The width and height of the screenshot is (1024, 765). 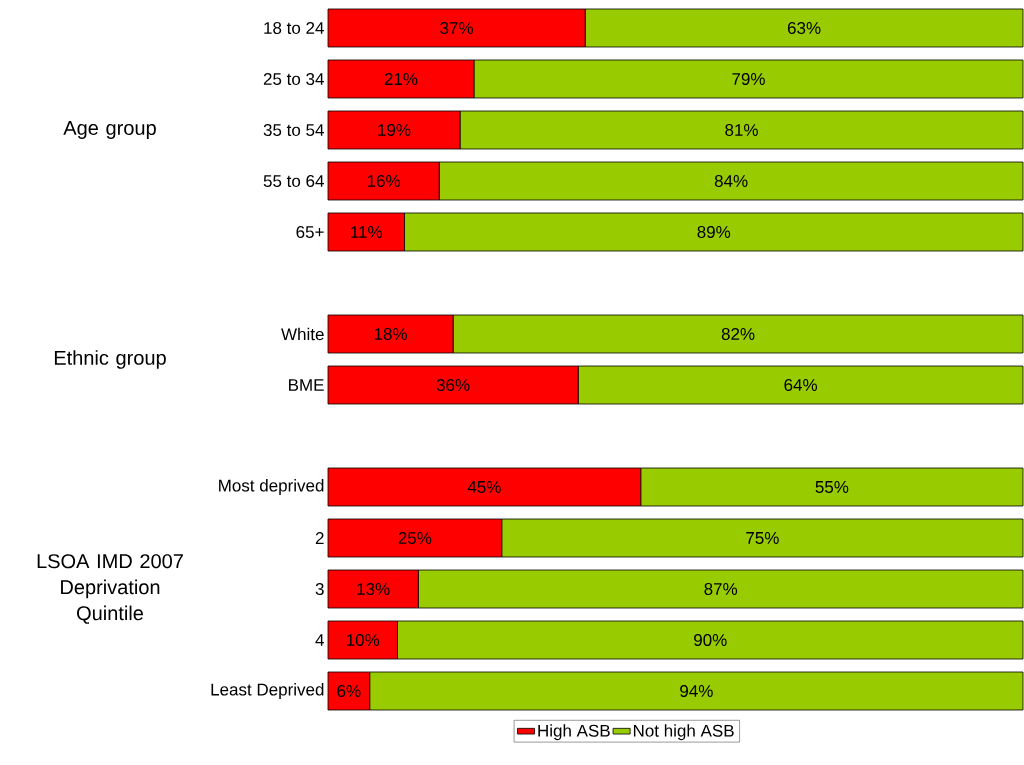 What do you see at coordinates (394, 130) in the screenshot?
I see `data-label: 19%` at bounding box center [394, 130].